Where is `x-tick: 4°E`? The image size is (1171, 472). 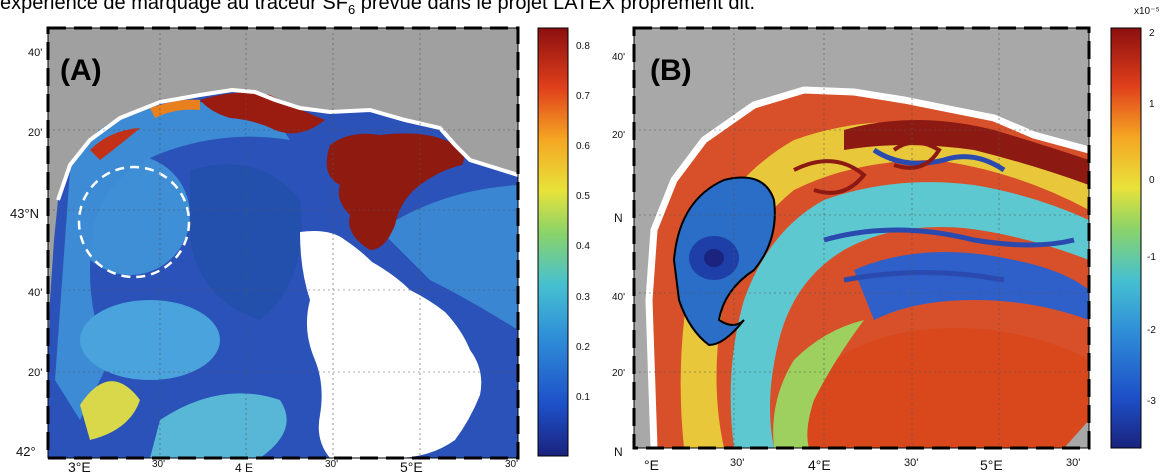 x-tick: 4°E is located at coordinates (819, 464).